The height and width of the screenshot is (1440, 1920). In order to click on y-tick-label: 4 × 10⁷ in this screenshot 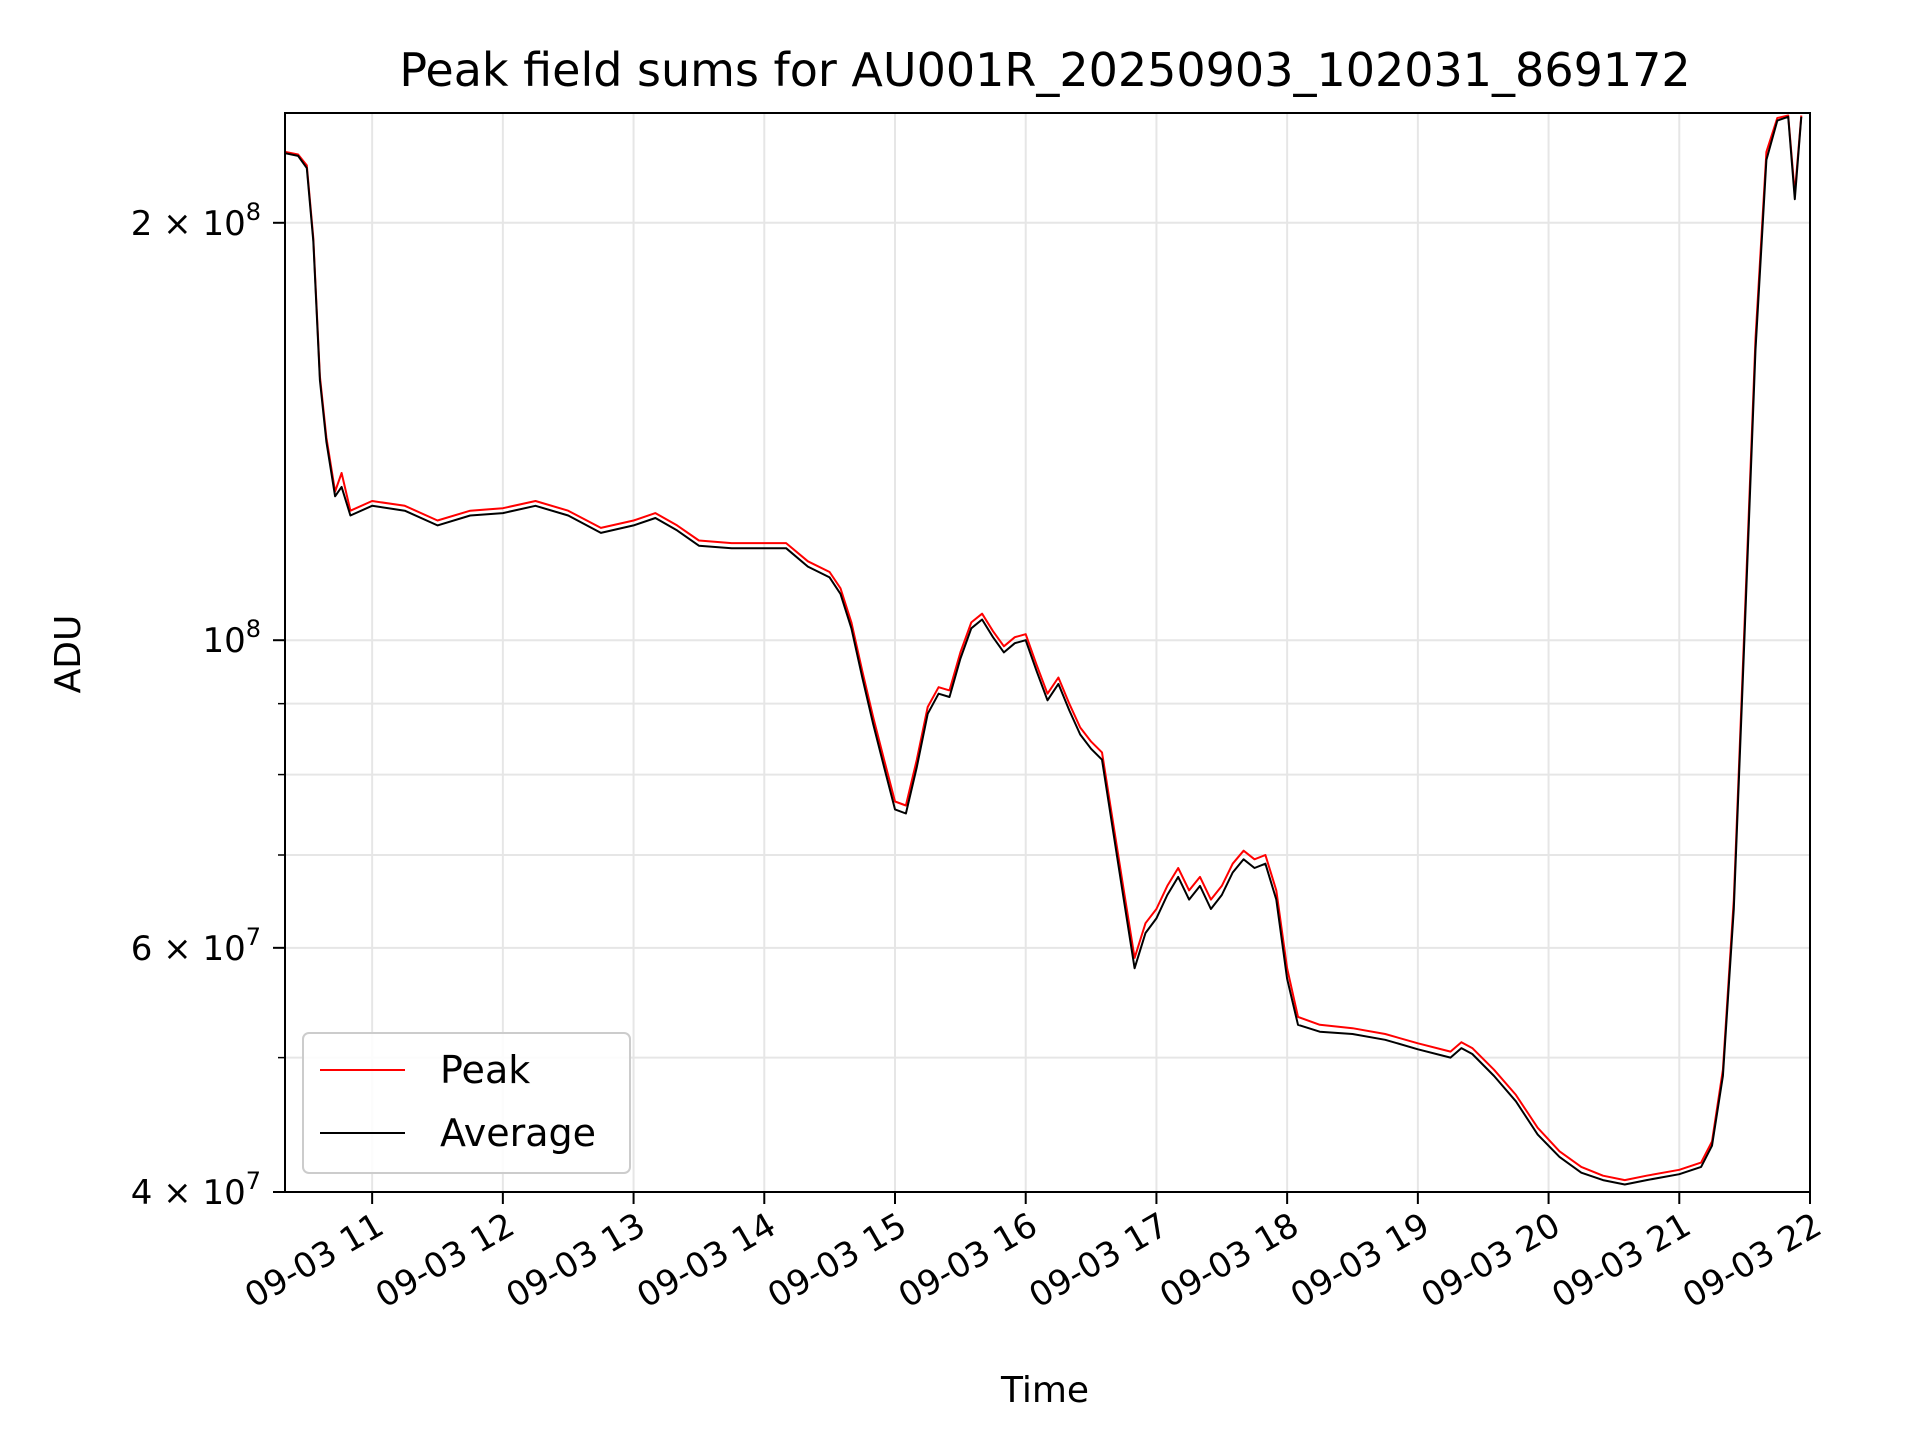, I will do `click(196, 1190)`.